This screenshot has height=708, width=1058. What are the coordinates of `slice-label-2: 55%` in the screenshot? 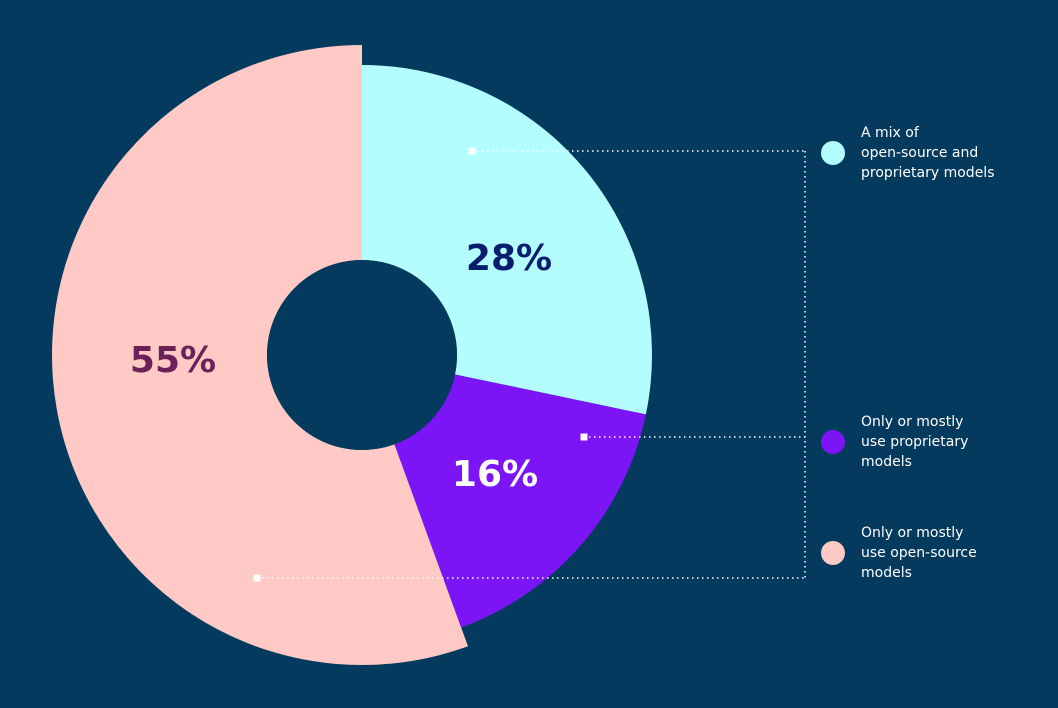 It's located at (173, 360).